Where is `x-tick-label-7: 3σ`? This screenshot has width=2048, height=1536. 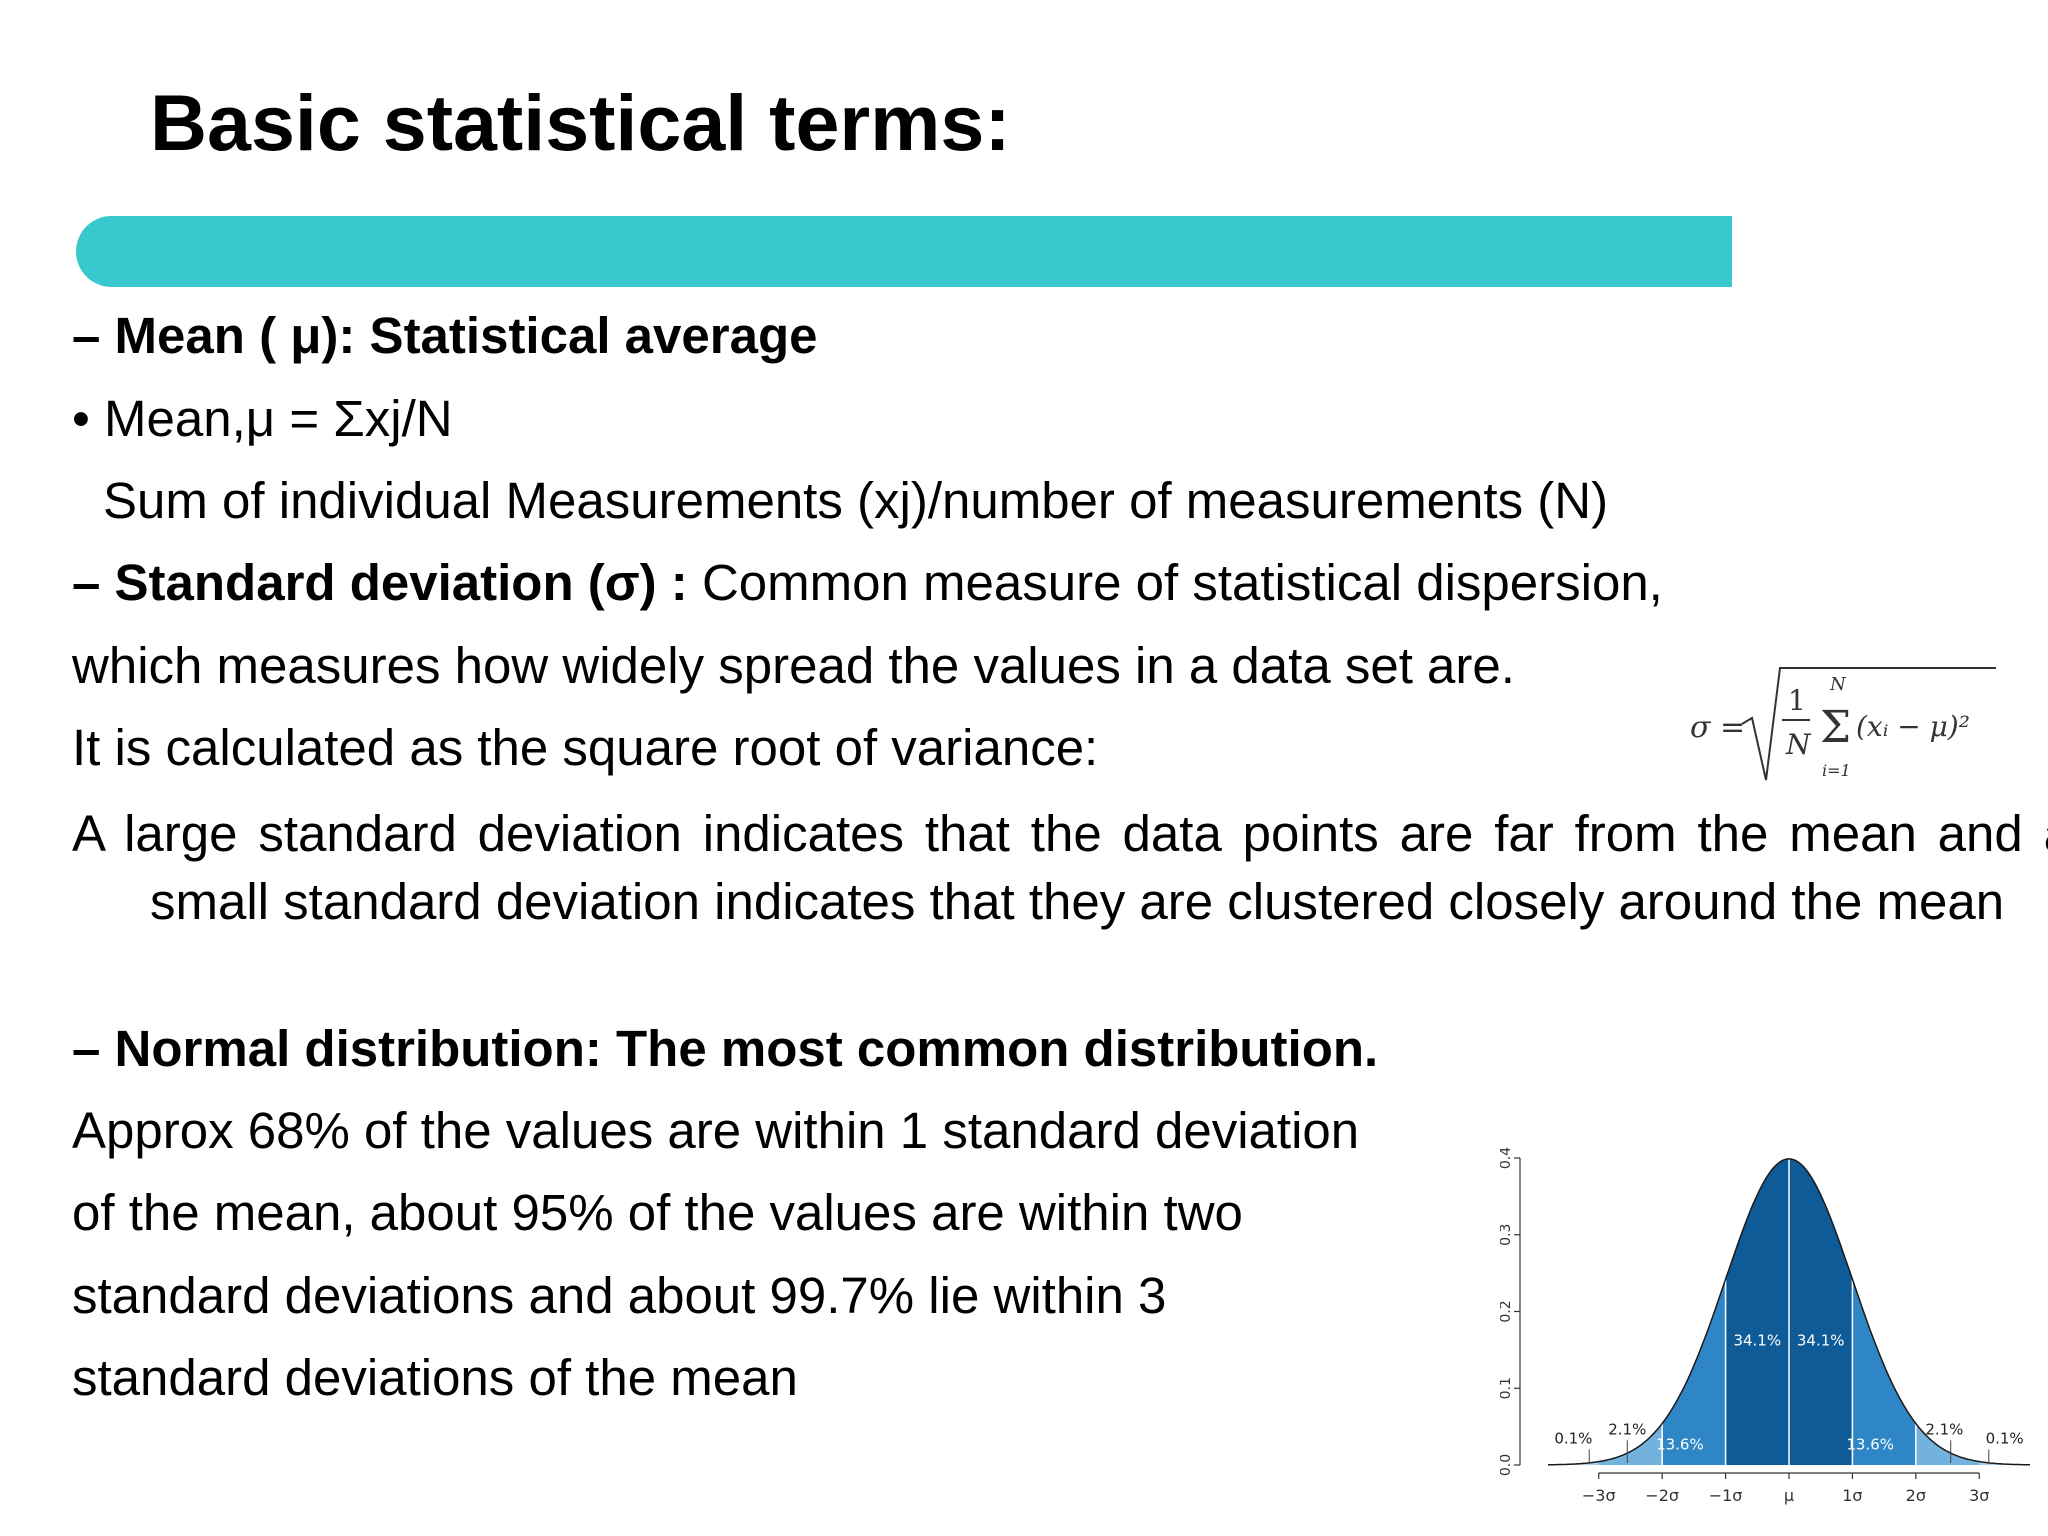
x-tick-label-7: 3σ is located at coordinates (1979, 1495).